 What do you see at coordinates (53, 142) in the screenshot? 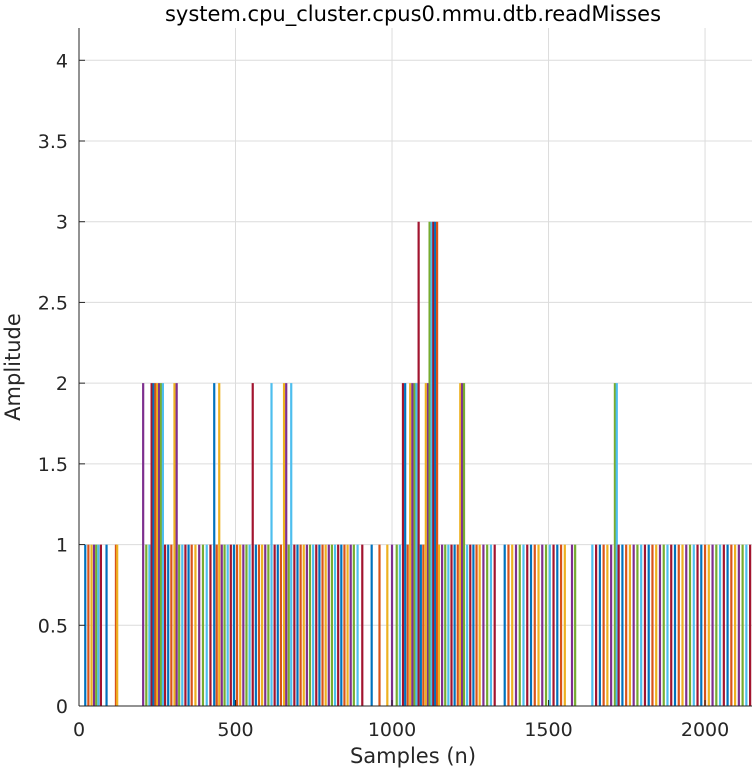
I see `y-tick-label: 3.5` at bounding box center [53, 142].